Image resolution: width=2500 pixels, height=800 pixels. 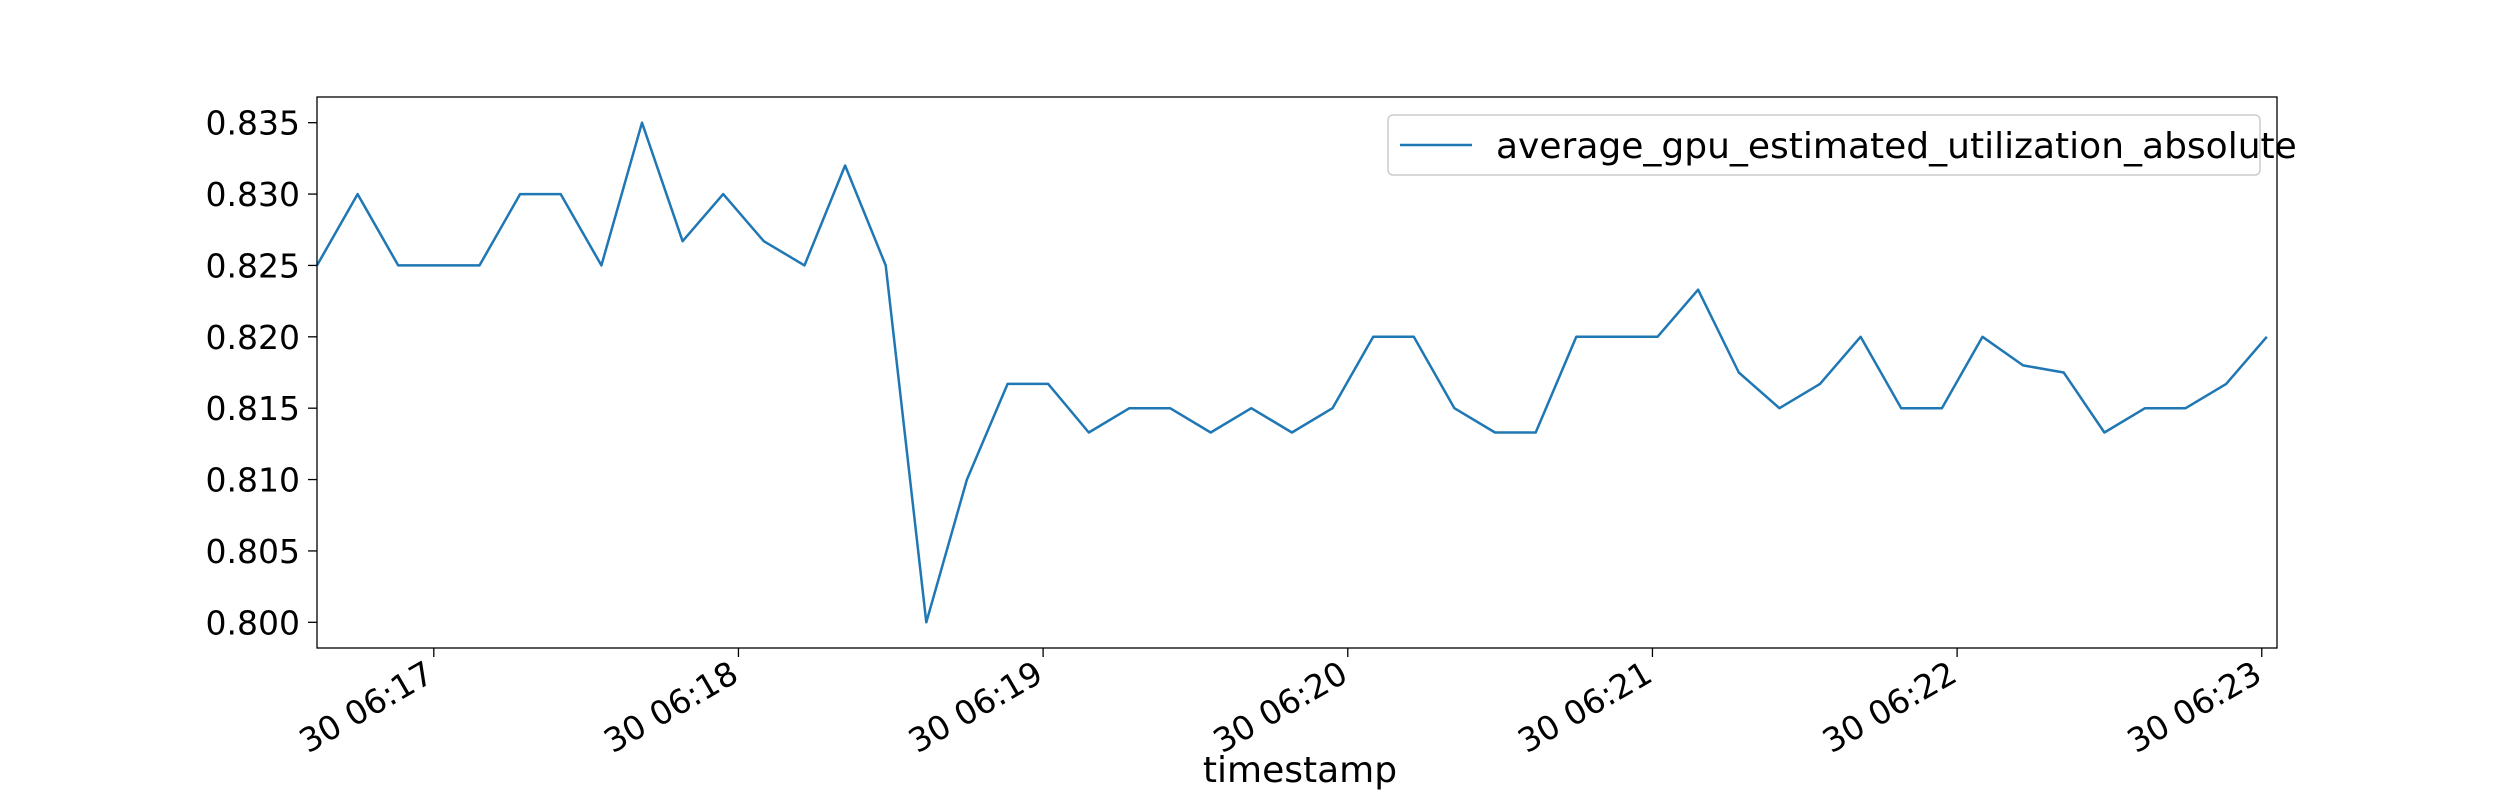 I want to click on y-tick-label: 0.805, so click(x=253, y=551).